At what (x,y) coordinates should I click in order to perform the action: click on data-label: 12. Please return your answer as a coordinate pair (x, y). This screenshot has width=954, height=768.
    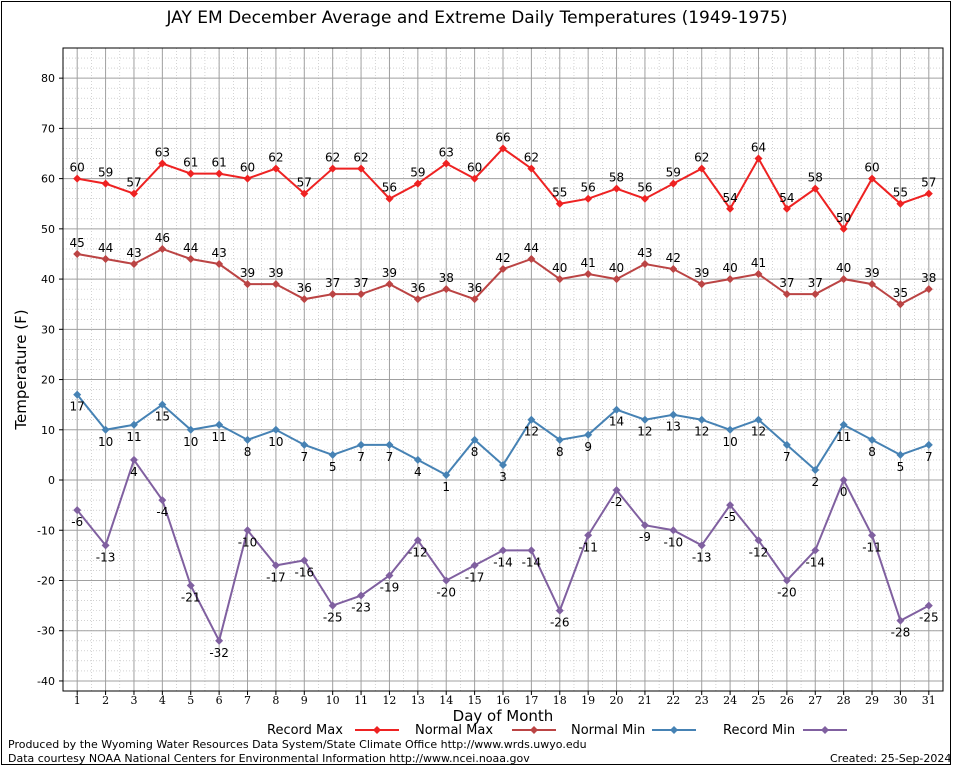
    Looking at the image, I should click on (644, 432).